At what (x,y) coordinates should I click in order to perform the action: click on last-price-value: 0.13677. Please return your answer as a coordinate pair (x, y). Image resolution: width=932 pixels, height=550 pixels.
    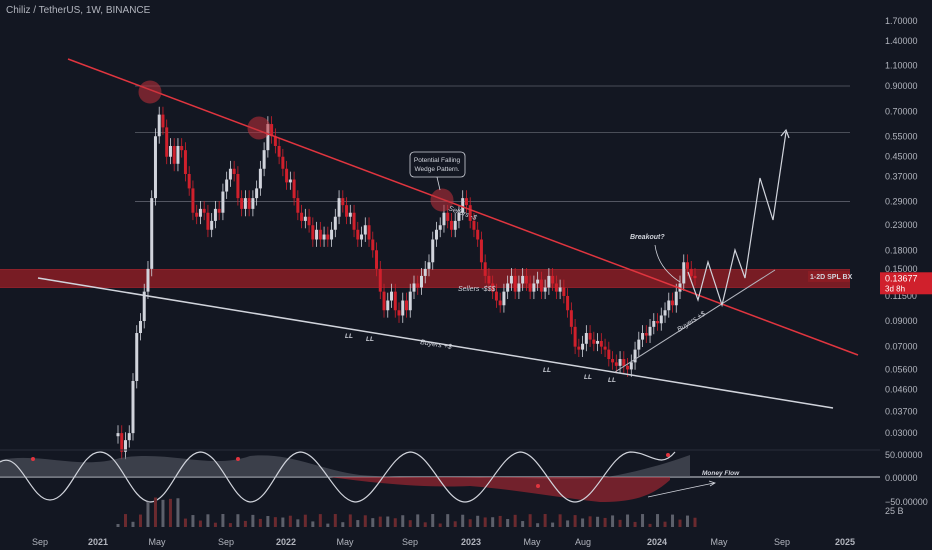
    Looking at the image, I should click on (901, 278).